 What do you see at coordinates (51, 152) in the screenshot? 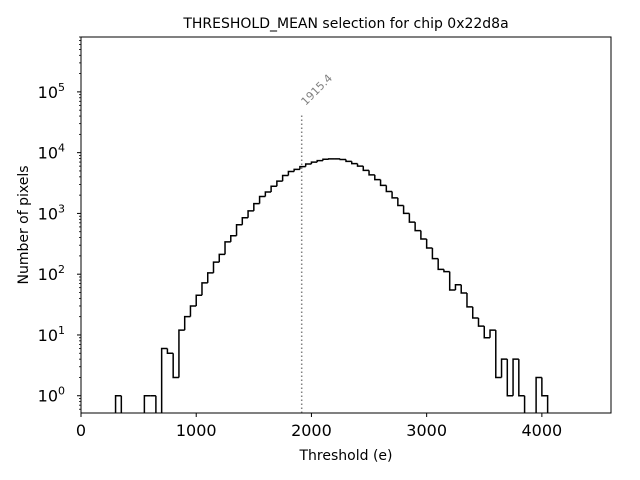
I see `y-tick-label: 10⁴` at bounding box center [51, 152].